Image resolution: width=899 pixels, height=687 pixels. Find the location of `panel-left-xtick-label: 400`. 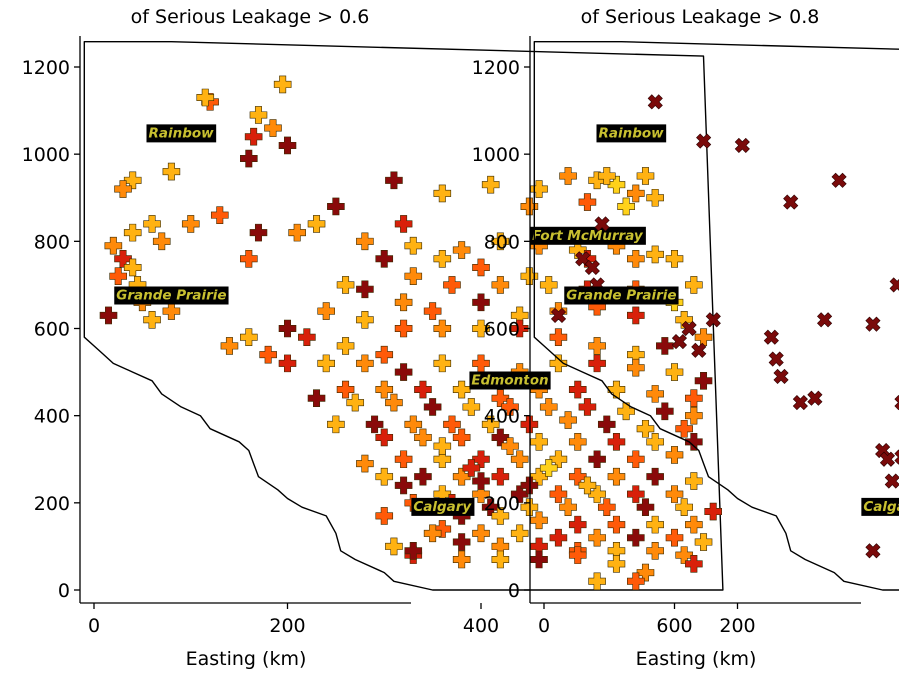

panel-left-xtick-label: 400 is located at coordinates (481, 626).